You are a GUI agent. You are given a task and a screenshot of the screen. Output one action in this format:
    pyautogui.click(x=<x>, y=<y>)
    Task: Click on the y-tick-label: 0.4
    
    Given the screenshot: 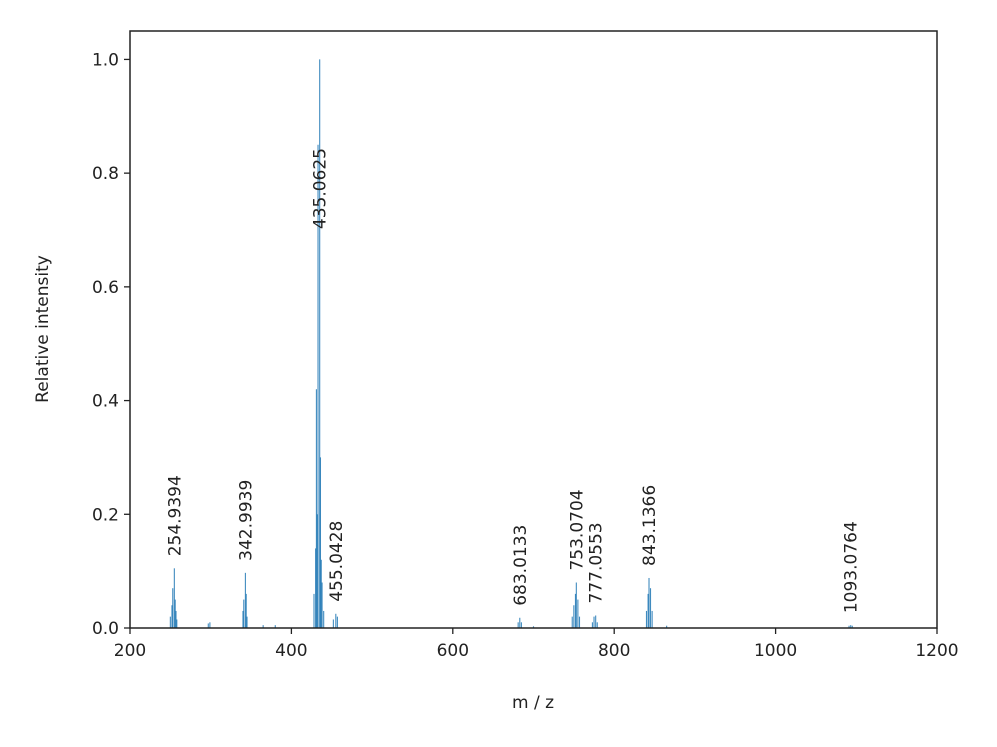 What is the action you would take?
    pyautogui.click(x=105, y=402)
    